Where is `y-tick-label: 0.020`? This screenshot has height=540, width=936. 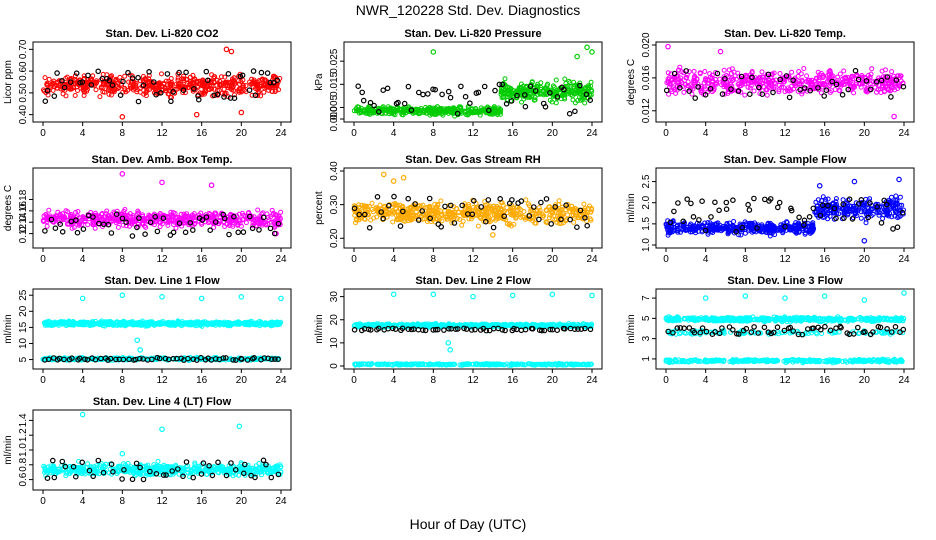 y-tick-label: 0.020 is located at coordinates (646, 44).